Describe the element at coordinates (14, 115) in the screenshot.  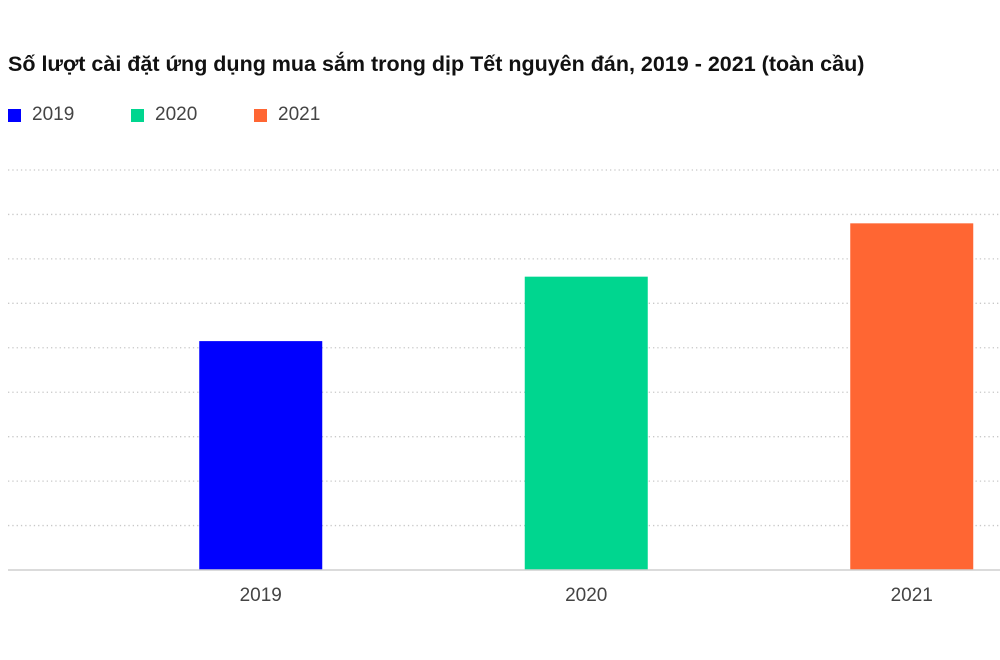
I see `legend-swatch-2019` at that location.